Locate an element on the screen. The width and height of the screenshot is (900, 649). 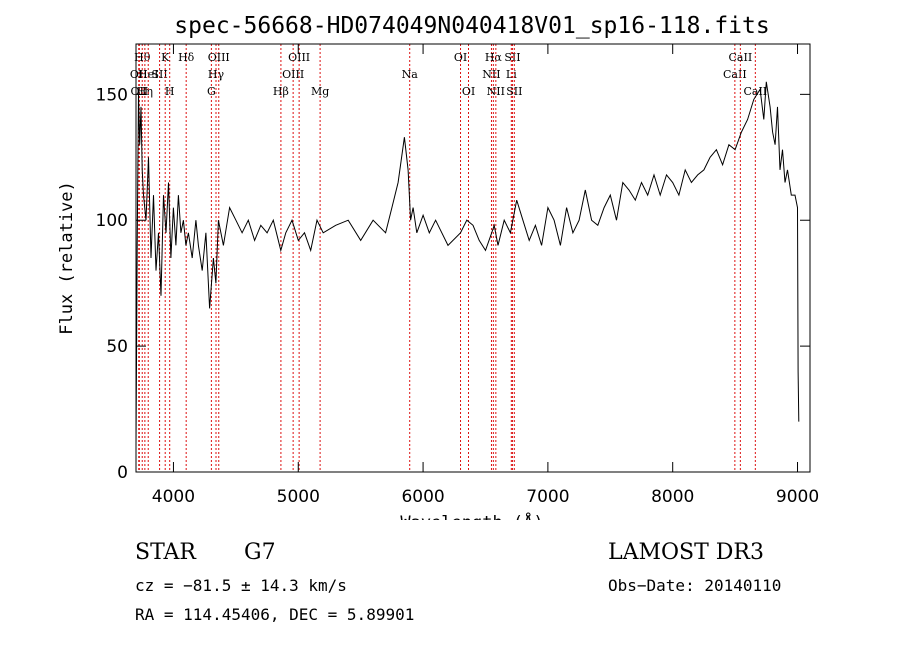
y-tick-label-0: 0 is located at coordinates (122, 473).